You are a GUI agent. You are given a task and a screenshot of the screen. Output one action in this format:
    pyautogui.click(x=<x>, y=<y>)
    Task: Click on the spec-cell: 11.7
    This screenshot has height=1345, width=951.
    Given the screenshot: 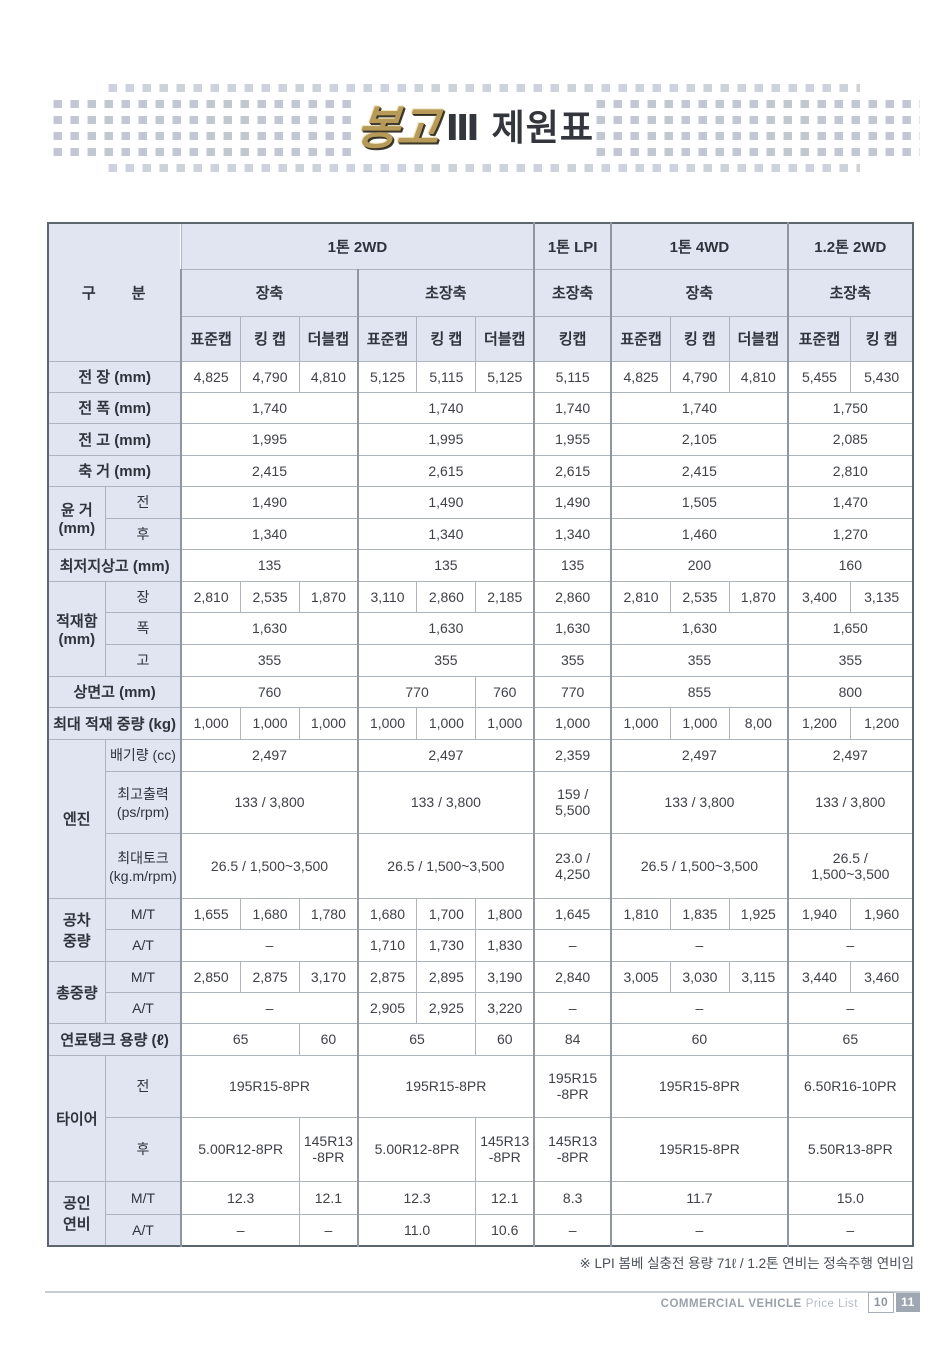 What is the action you would take?
    pyautogui.click(x=699, y=1197)
    